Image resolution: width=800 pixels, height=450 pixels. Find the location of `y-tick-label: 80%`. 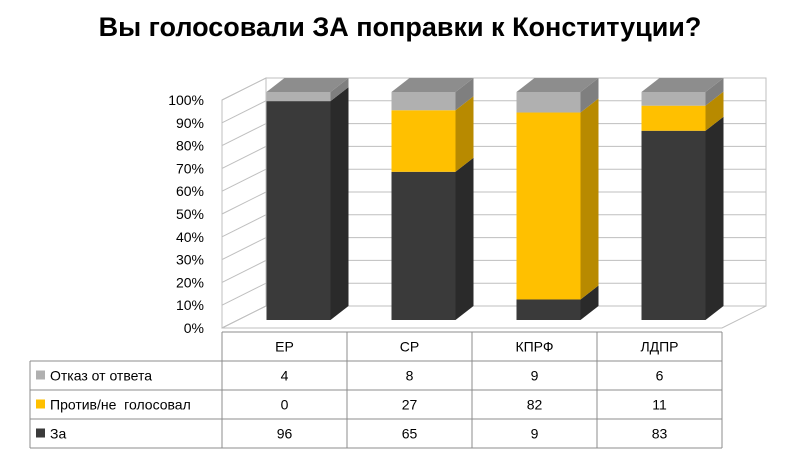

y-tick-label: 80% is located at coordinates (190, 146).